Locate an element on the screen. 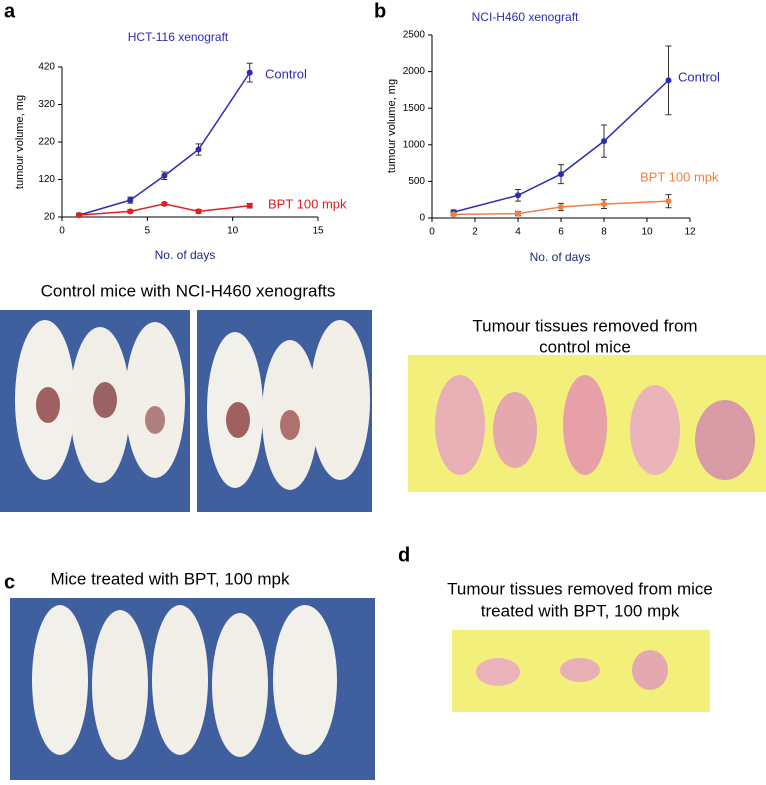 The height and width of the screenshot is (785, 766). y-tick-label: 20 is located at coordinates (50, 217).